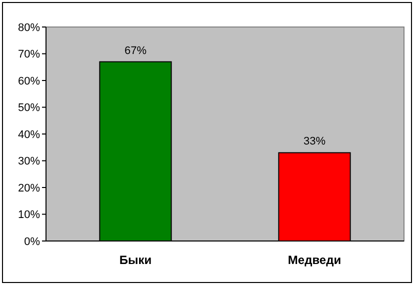 This screenshot has height=287, width=415. What do you see at coordinates (29, 81) in the screenshot?
I see `y-tick-label: 60%` at bounding box center [29, 81].